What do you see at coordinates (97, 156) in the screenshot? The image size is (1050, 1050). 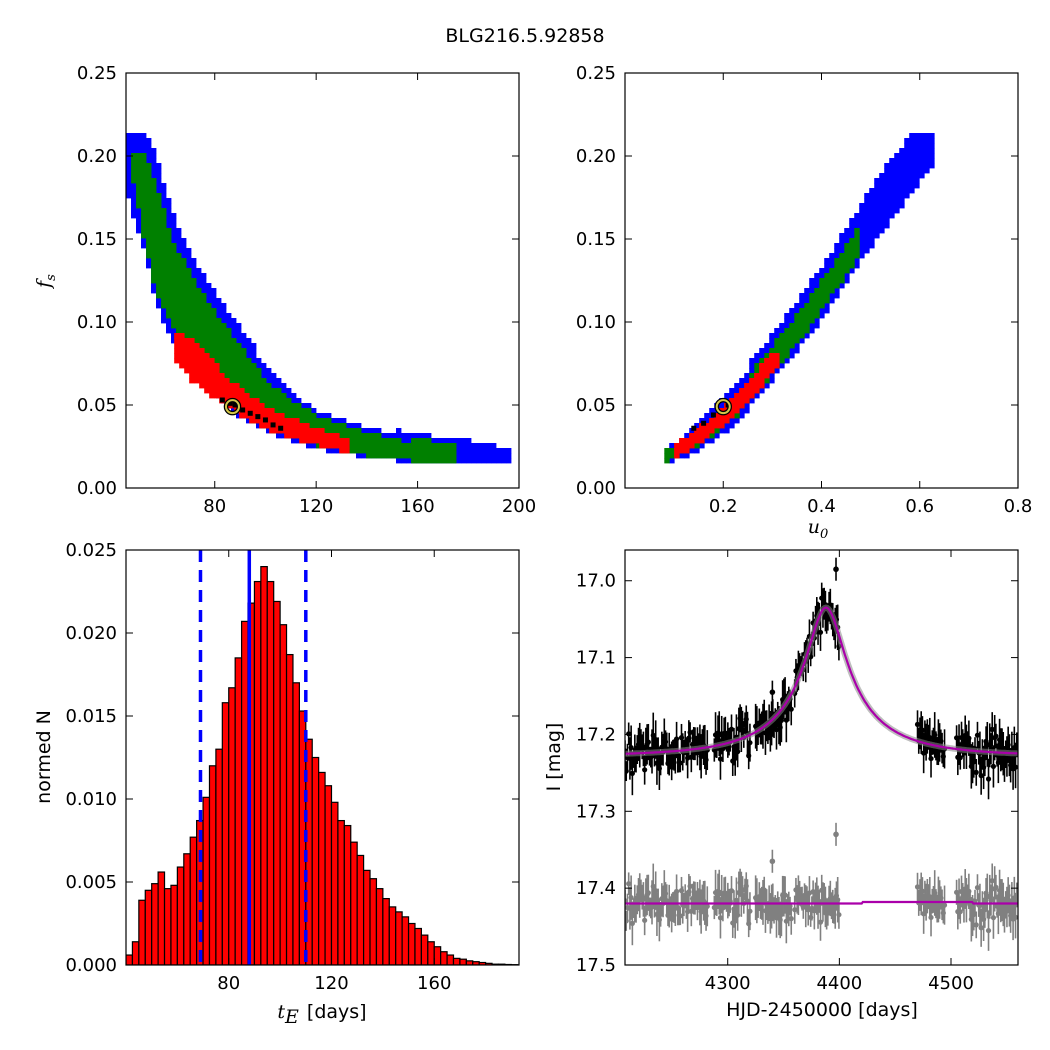 I see `y-tick-label: 0.20` at bounding box center [97, 156].